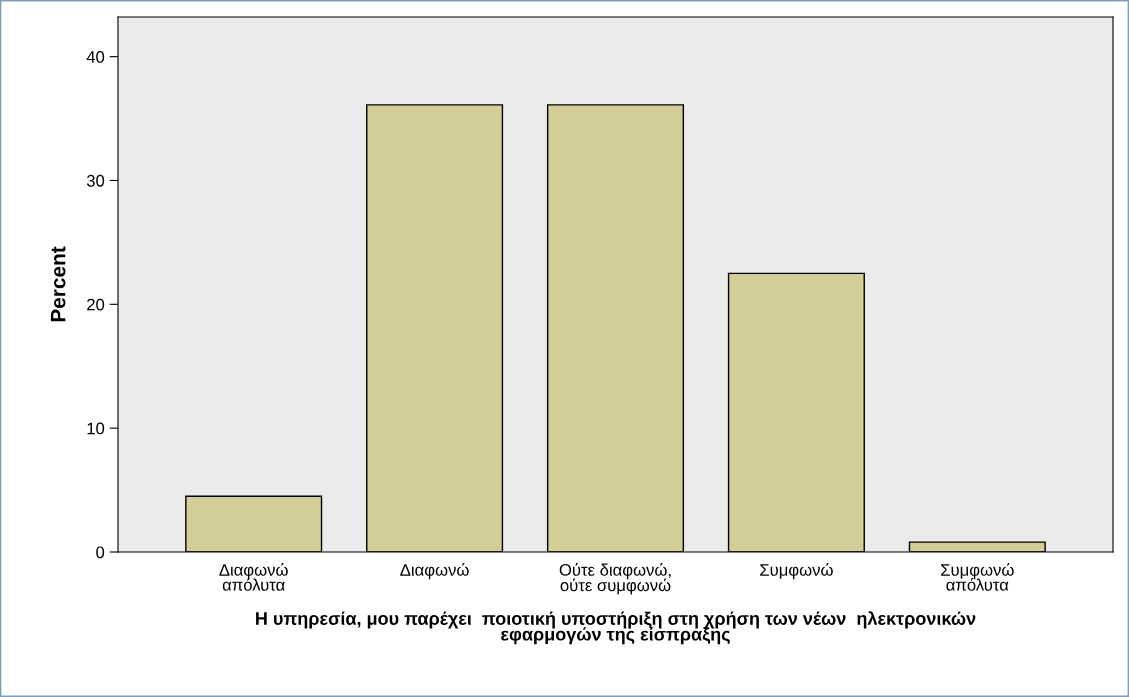 The height and width of the screenshot is (697, 1129). Describe the element at coordinates (95, 180) in the screenshot. I see `y-tick-label: 30` at that location.